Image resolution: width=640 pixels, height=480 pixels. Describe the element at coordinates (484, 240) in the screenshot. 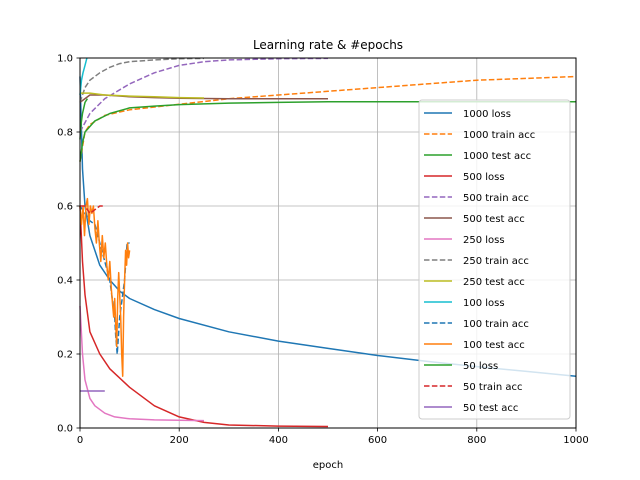

I see `legend-label: 250 loss` at that location.